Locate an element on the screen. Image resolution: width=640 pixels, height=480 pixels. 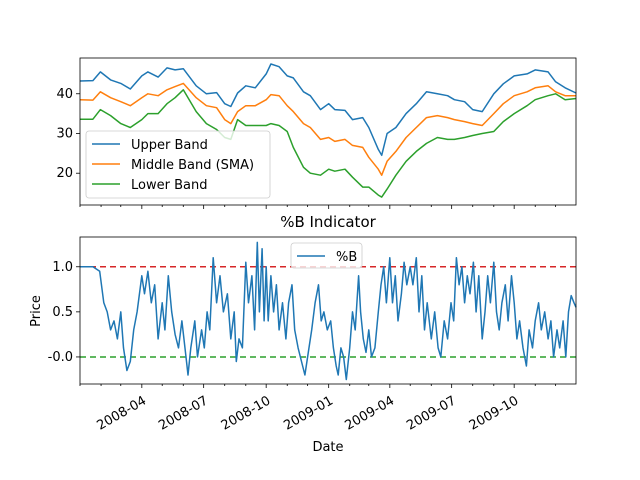
percent-b-x-axis-label: Date is located at coordinates (327, 447).